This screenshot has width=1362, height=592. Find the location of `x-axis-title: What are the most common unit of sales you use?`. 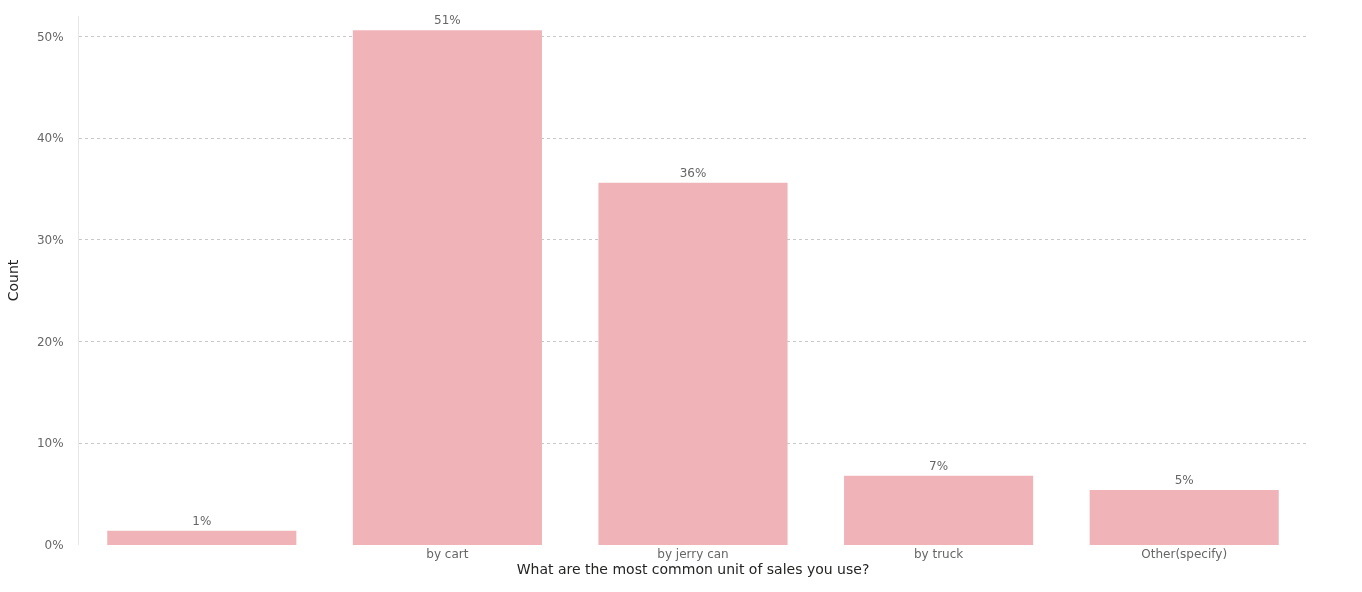

x-axis-title: What are the most common unit of sales you use? is located at coordinates (693, 569).